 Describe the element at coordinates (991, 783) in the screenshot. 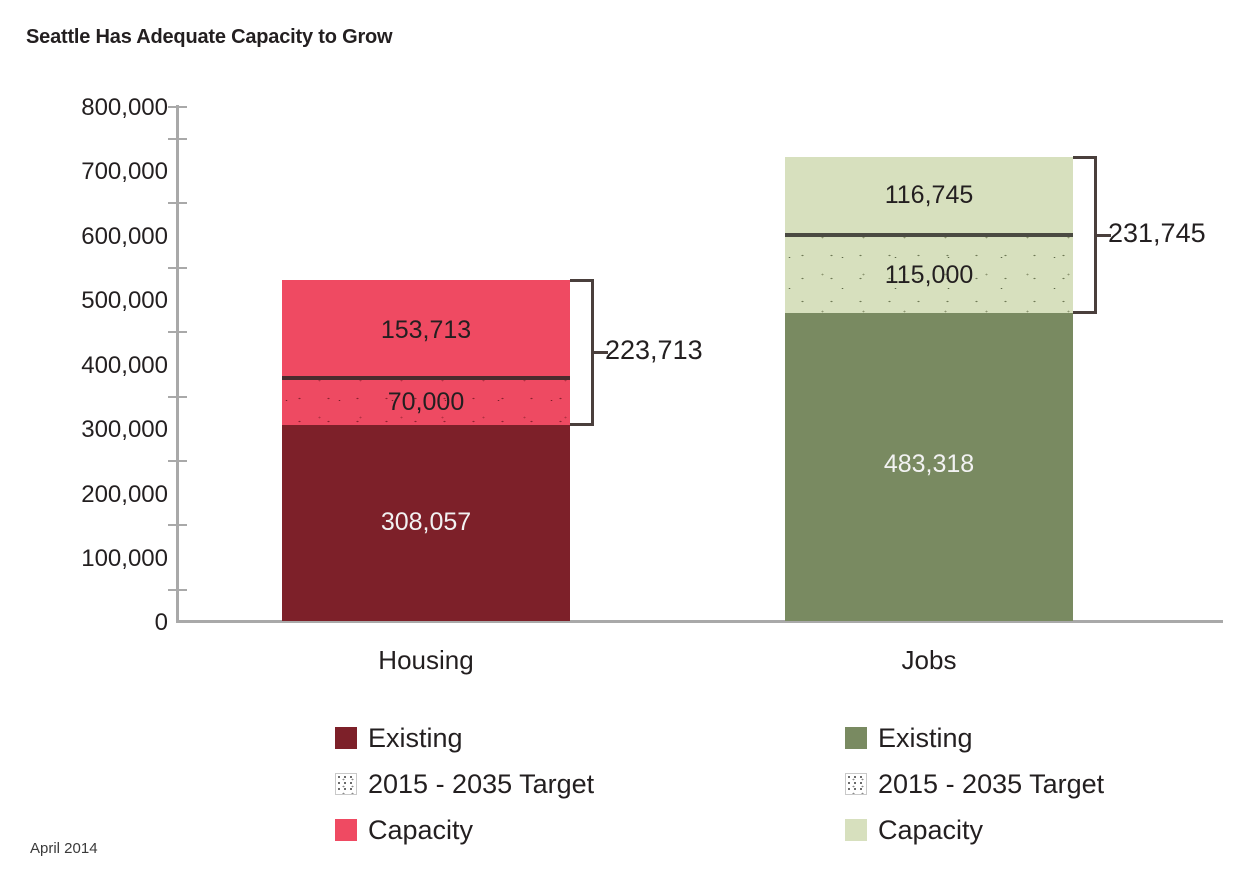

I see `legend-label-jobs-target: 2015 - 2035 Target` at that location.